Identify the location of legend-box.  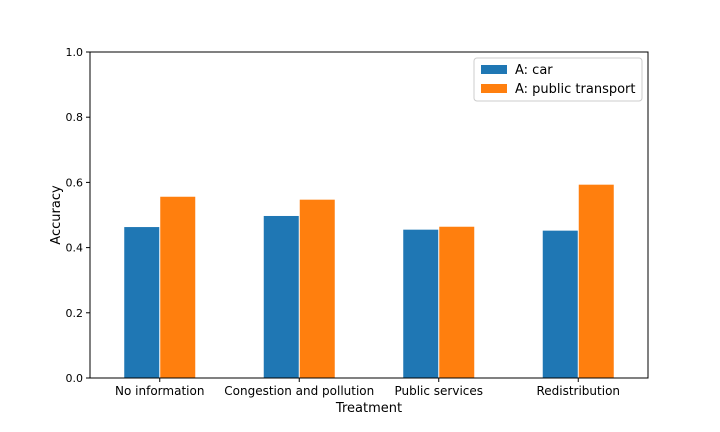
(558, 79).